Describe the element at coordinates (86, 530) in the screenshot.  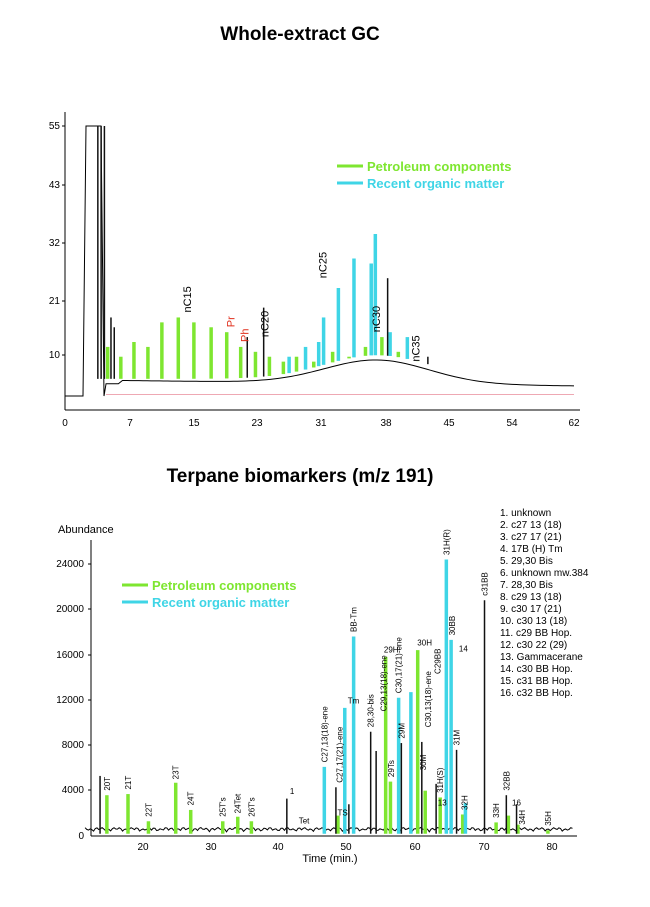
I see `terpane-ylabel: Abundance` at that location.